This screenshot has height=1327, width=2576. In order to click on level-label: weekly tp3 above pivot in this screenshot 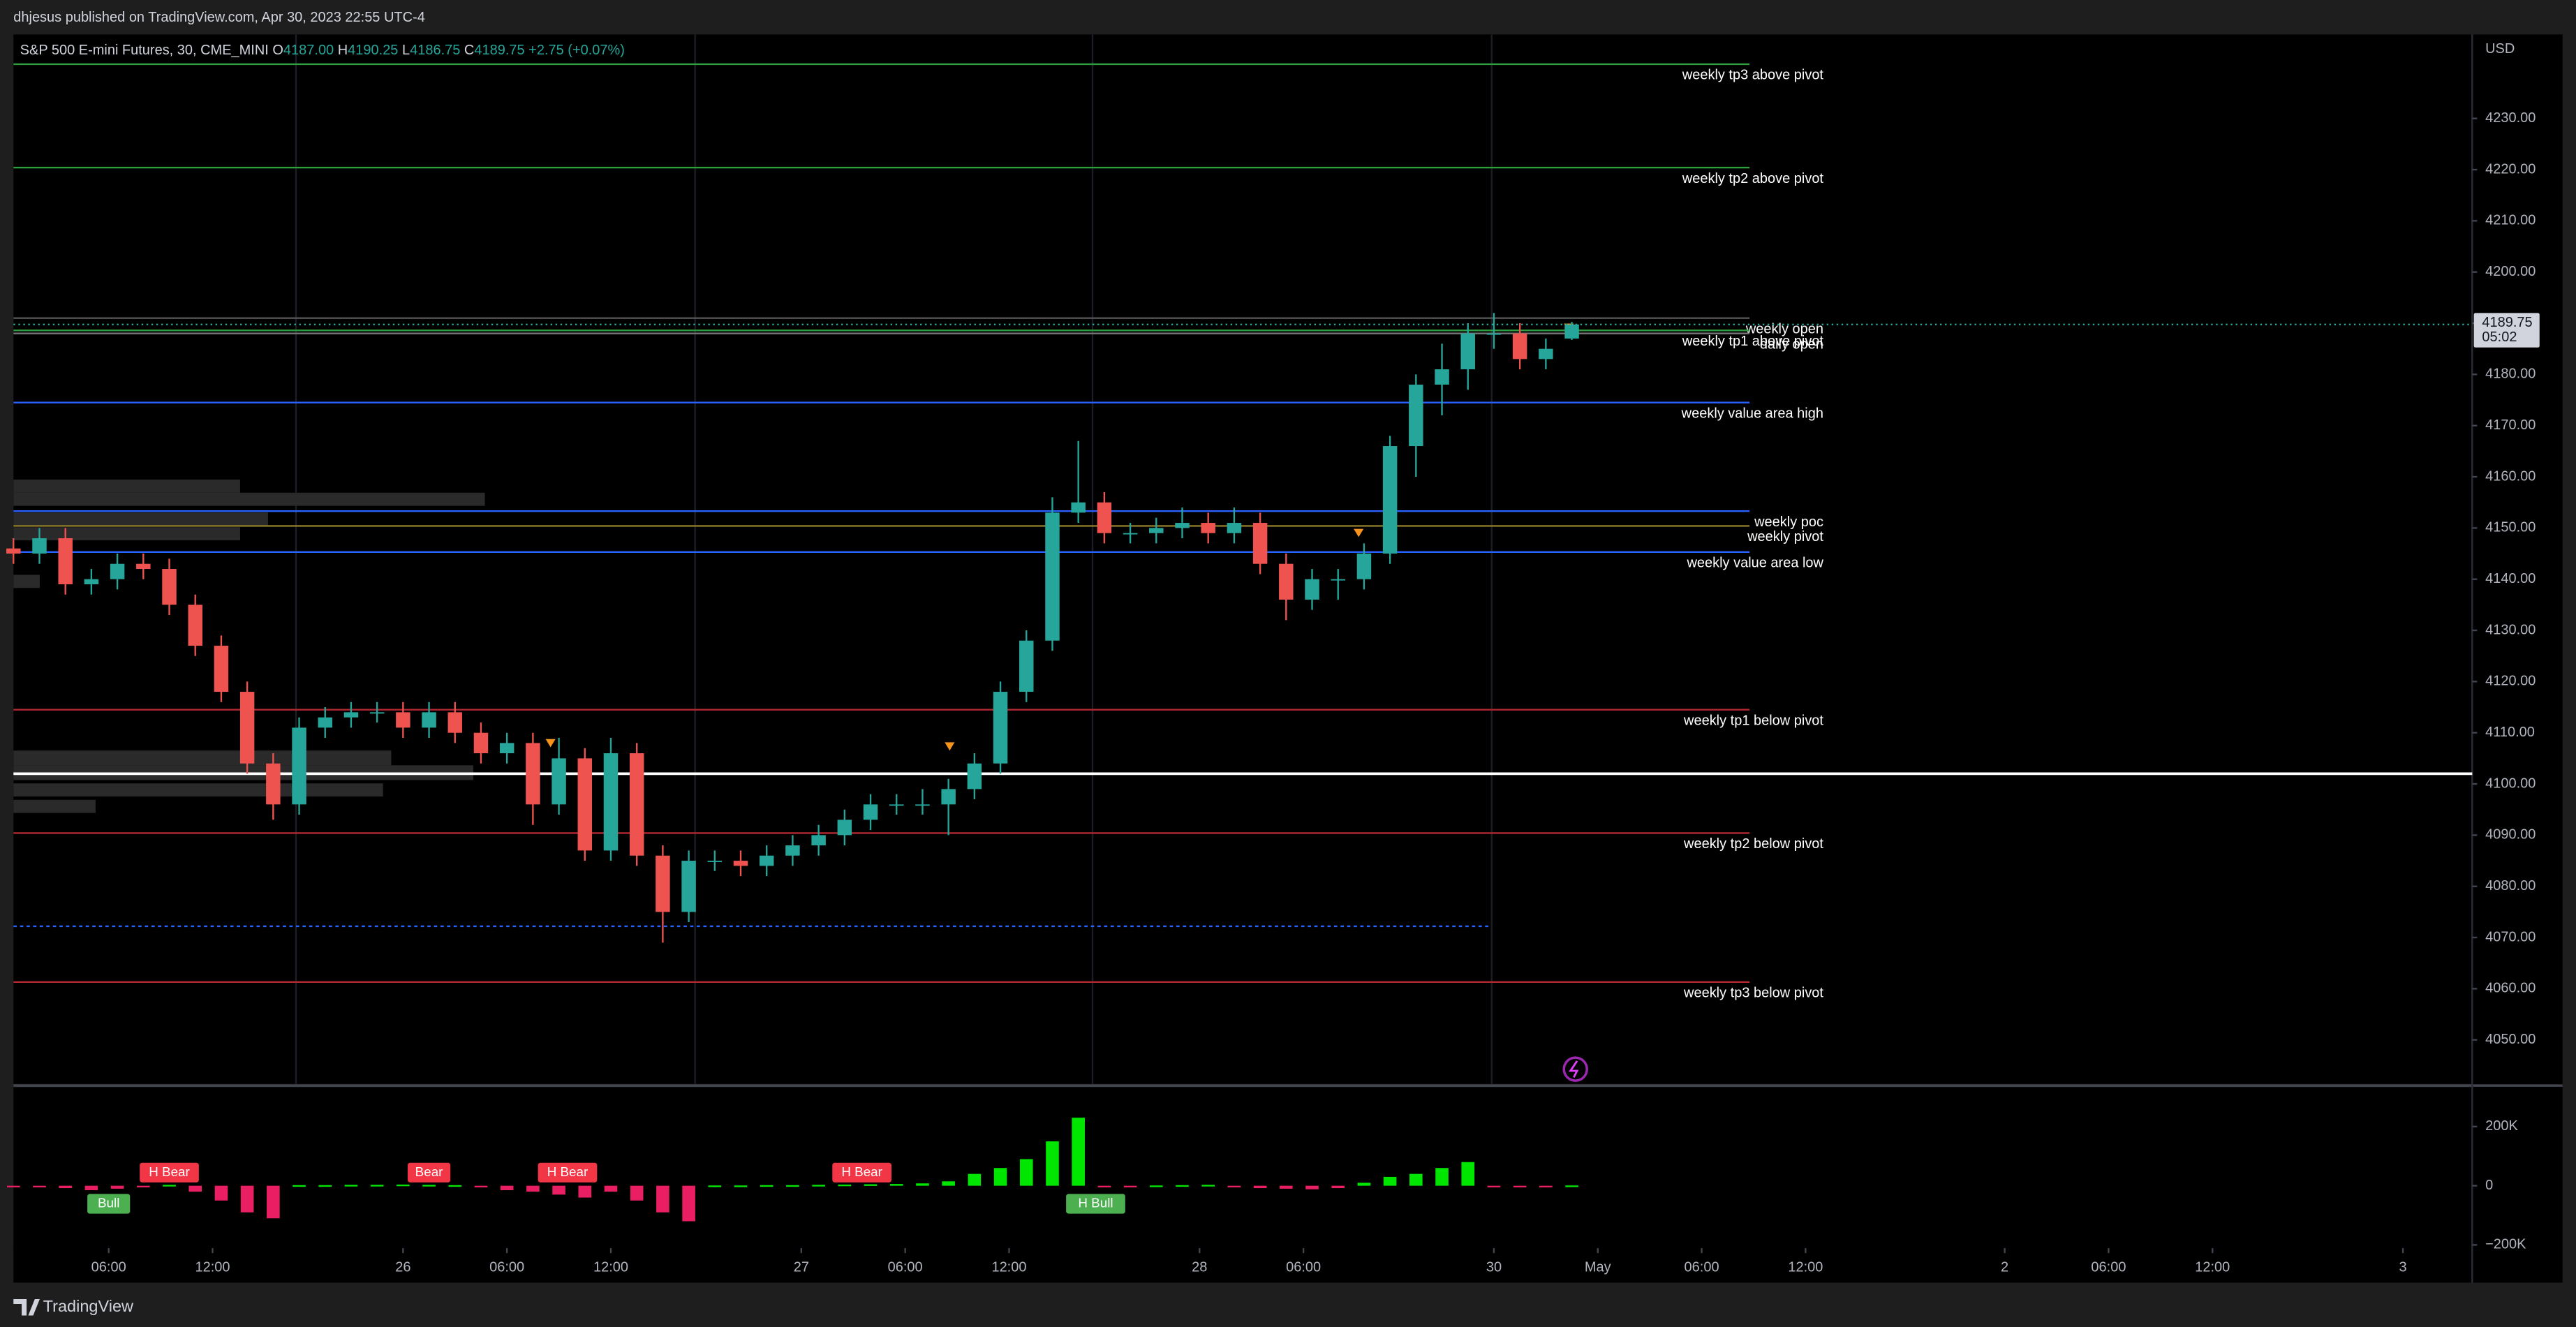, I will do `click(1753, 75)`.